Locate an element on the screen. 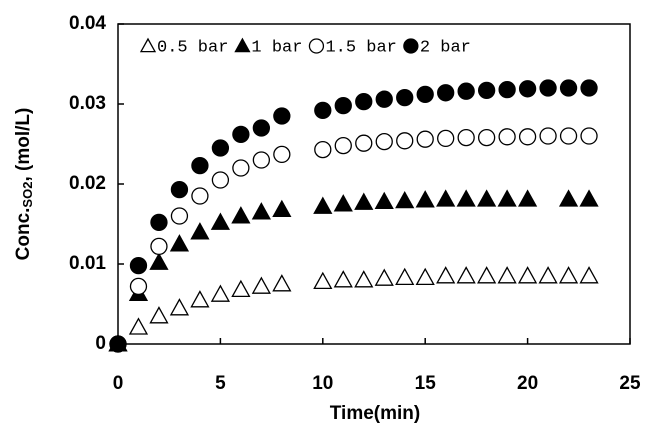 This screenshot has width=648, height=430. x-tick-label: 20 is located at coordinates (527, 383).